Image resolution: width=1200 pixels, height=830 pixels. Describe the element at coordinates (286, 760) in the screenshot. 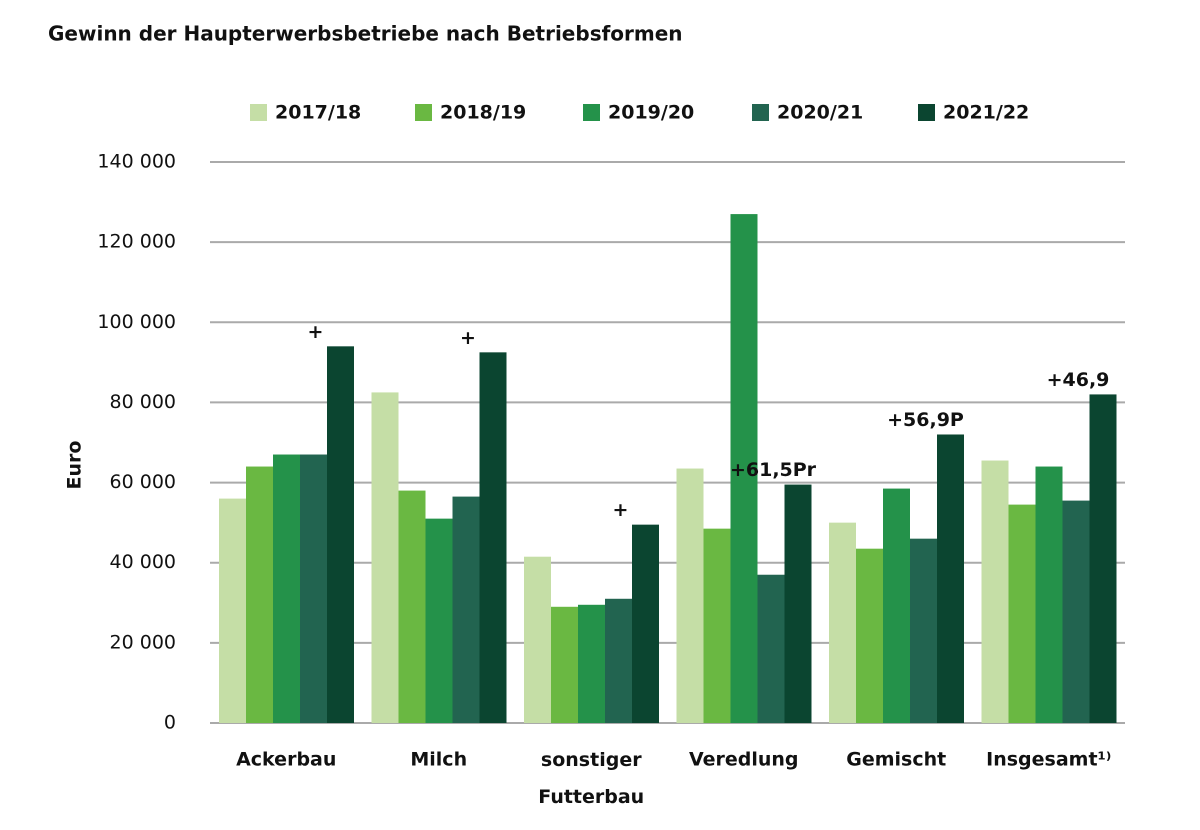

I see `x-tick-label: Ackerbau` at that location.